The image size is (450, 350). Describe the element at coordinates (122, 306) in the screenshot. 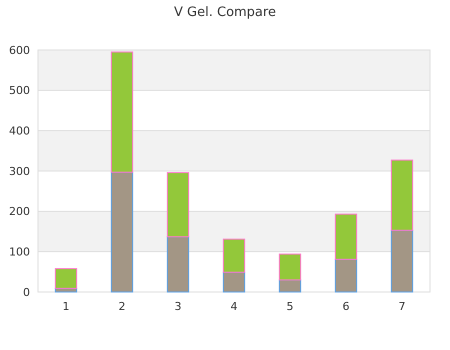

I see `x-tick-label: 2` at that location.